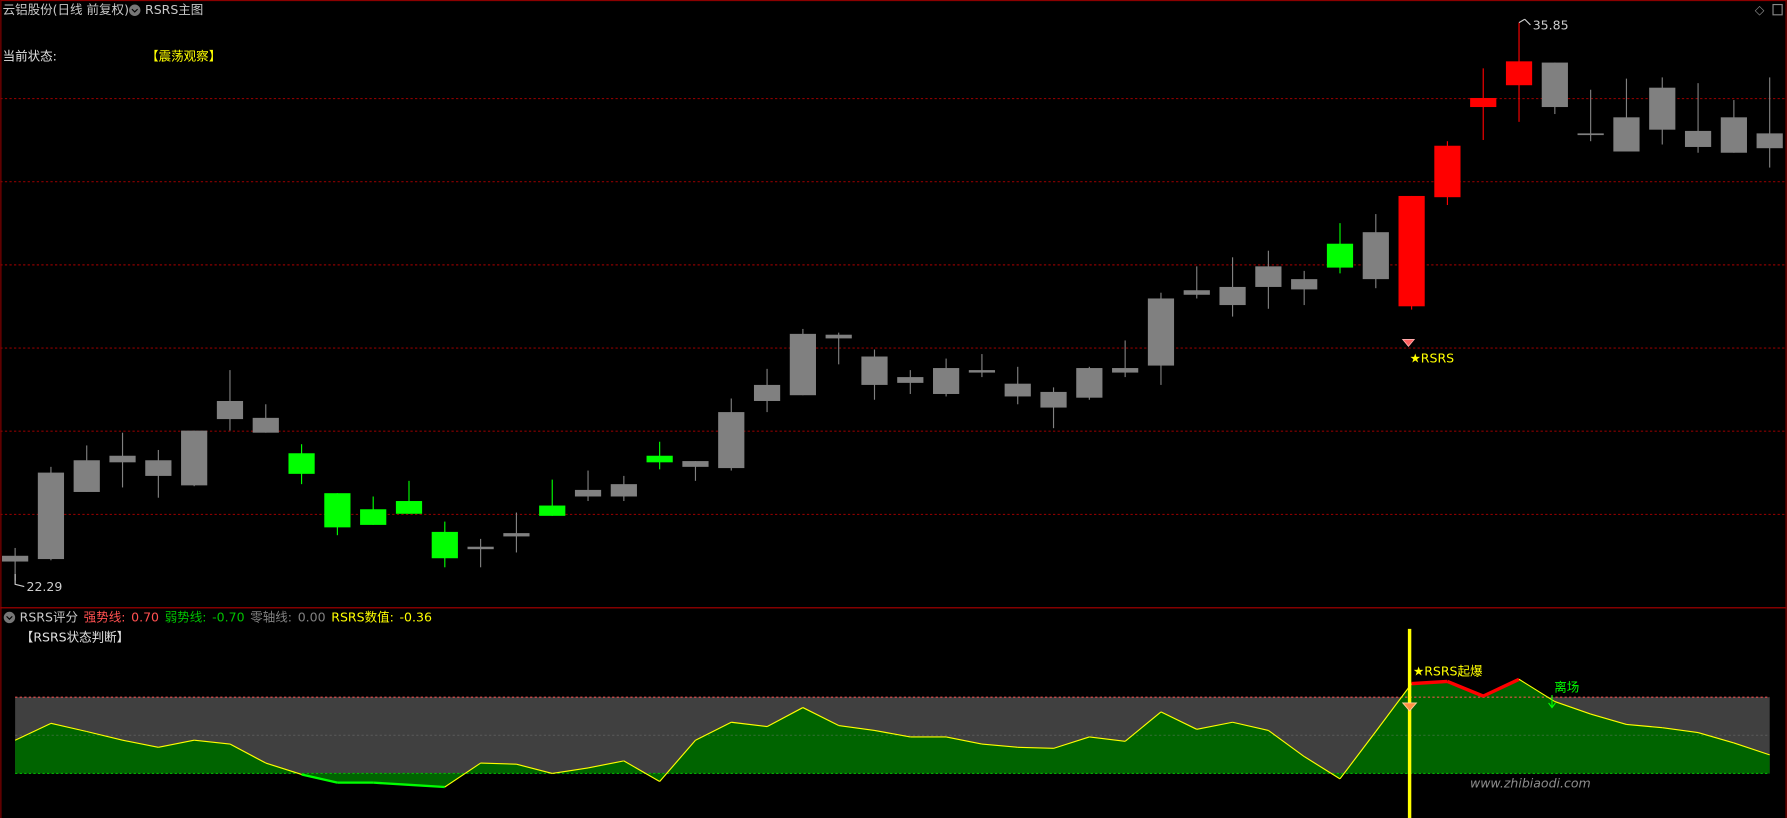  What do you see at coordinates (45, 586) in the screenshot?
I see `low-label: 22.29` at bounding box center [45, 586].